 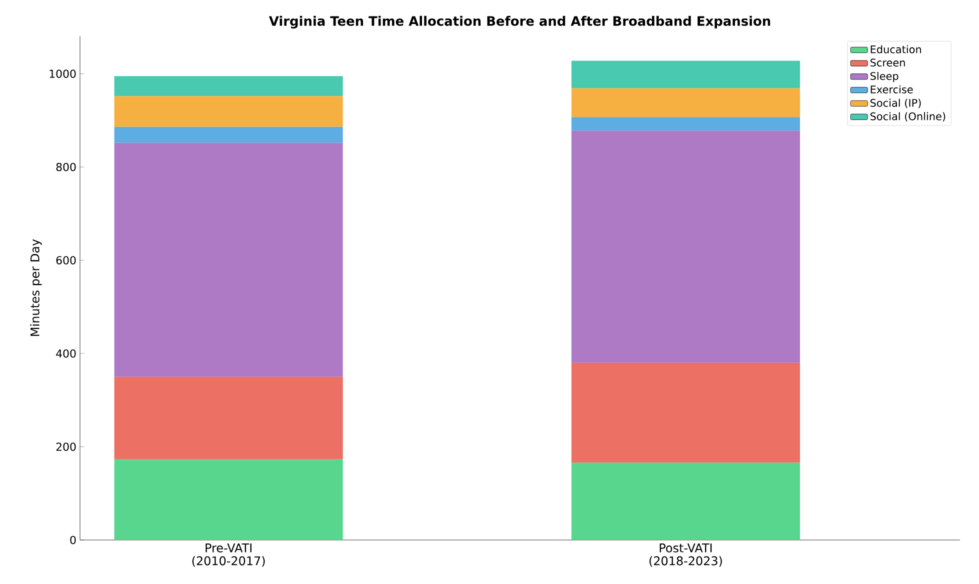 What do you see at coordinates (228, 555) in the screenshot?
I see `x-tick-label: Pre-VATI (2010-2017)` at bounding box center [228, 555].